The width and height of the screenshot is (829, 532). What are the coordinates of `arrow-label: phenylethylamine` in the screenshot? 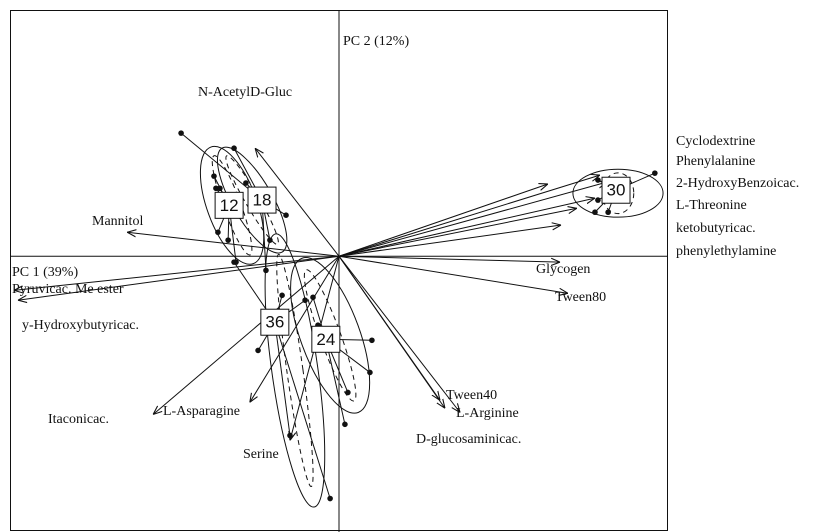 It's located at (726, 251).